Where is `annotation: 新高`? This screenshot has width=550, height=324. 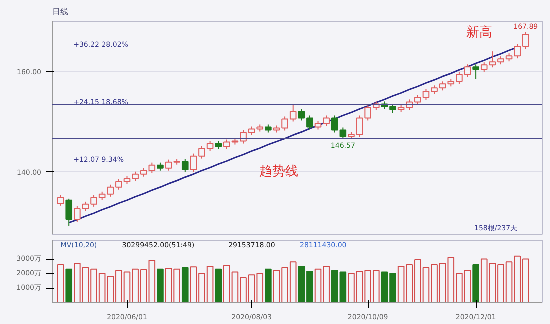 annotation: 新高 is located at coordinates (479, 32).